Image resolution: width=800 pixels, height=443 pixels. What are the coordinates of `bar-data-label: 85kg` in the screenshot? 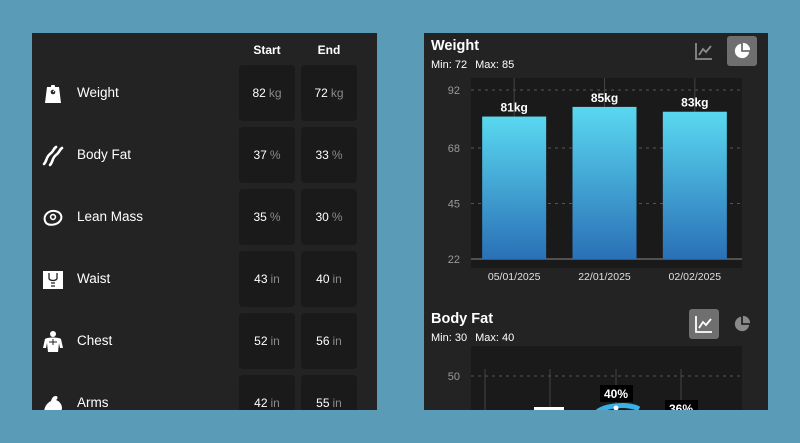 It's located at (604, 98).